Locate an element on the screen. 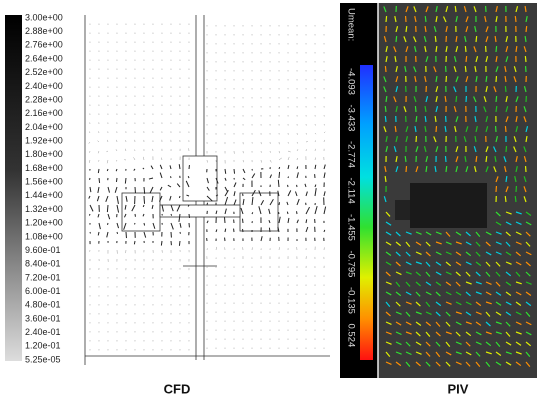 This screenshot has height=403, width=537. colorbar-label: 5.25e-05 is located at coordinates (43, 359).